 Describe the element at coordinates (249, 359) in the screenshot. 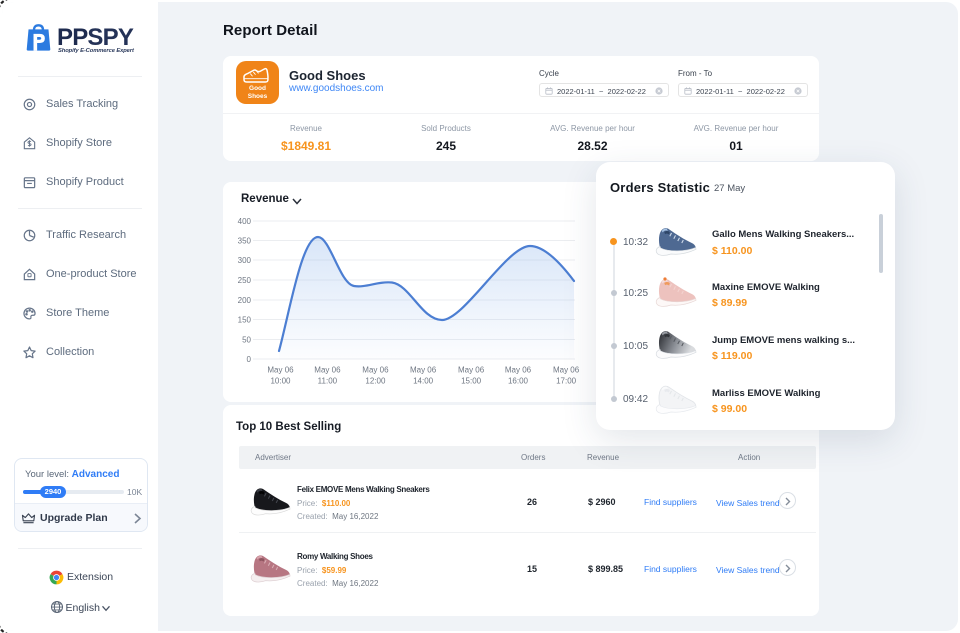

I see `svg-text: 0` at that location.